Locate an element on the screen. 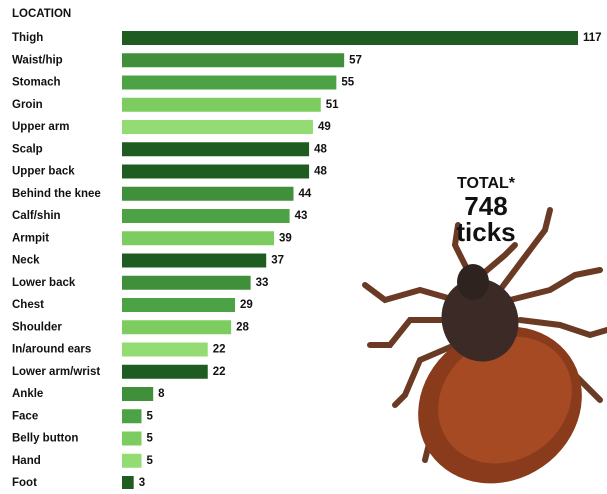 This screenshot has width=607, height=494. category-label: Shoulder is located at coordinates (37, 327).